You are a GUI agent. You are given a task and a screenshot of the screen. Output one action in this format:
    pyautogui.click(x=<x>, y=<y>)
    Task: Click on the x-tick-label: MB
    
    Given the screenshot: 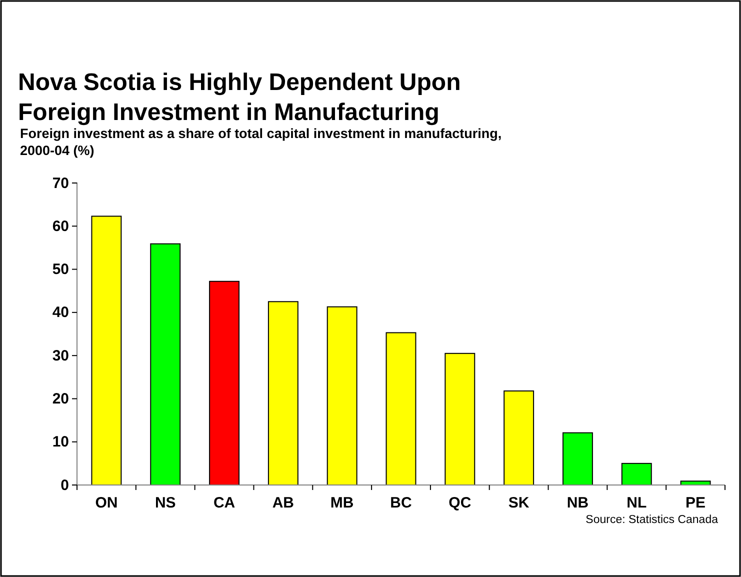 What is the action you would take?
    pyautogui.click(x=342, y=503)
    